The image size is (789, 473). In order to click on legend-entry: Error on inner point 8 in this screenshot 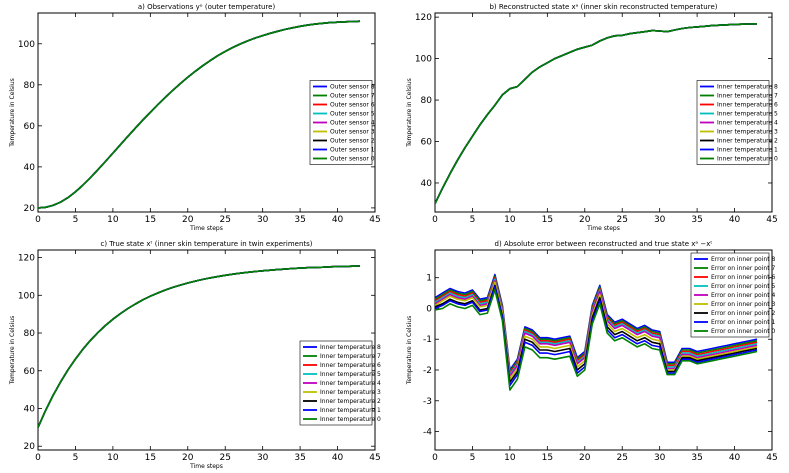, I will do `click(743, 259)`.